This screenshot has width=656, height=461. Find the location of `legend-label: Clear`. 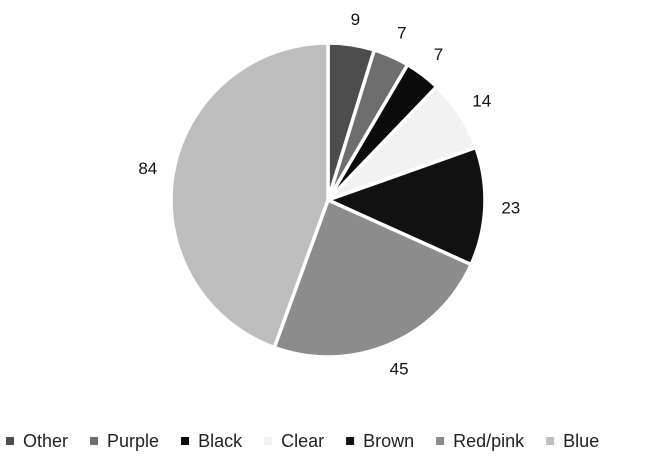

legend-label: Clear is located at coordinates (302, 441).